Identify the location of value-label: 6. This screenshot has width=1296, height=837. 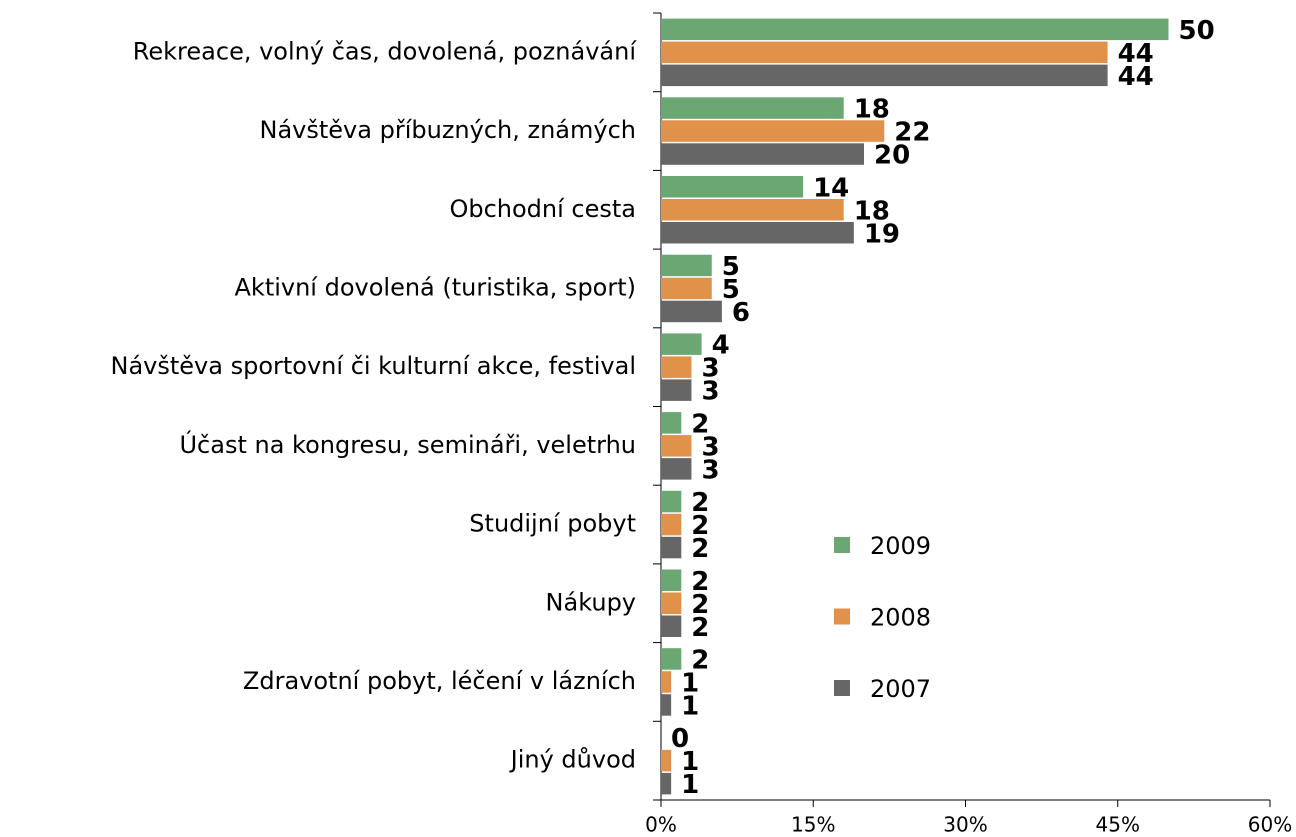
(741, 313).